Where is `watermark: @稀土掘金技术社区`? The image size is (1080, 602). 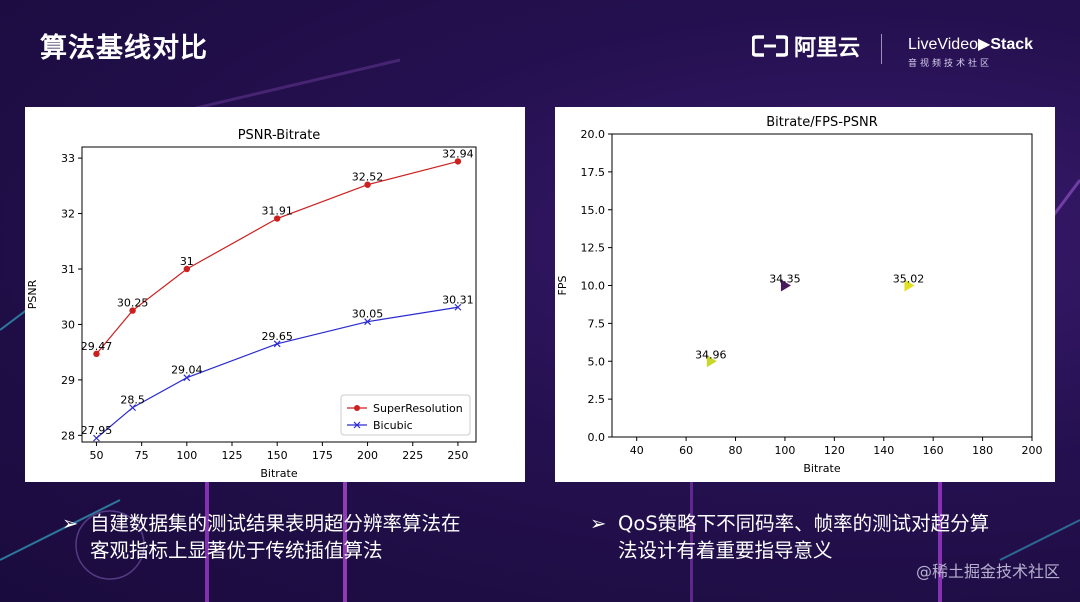 watermark: @稀土掘金技术社区 is located at coordinates (987, 571).